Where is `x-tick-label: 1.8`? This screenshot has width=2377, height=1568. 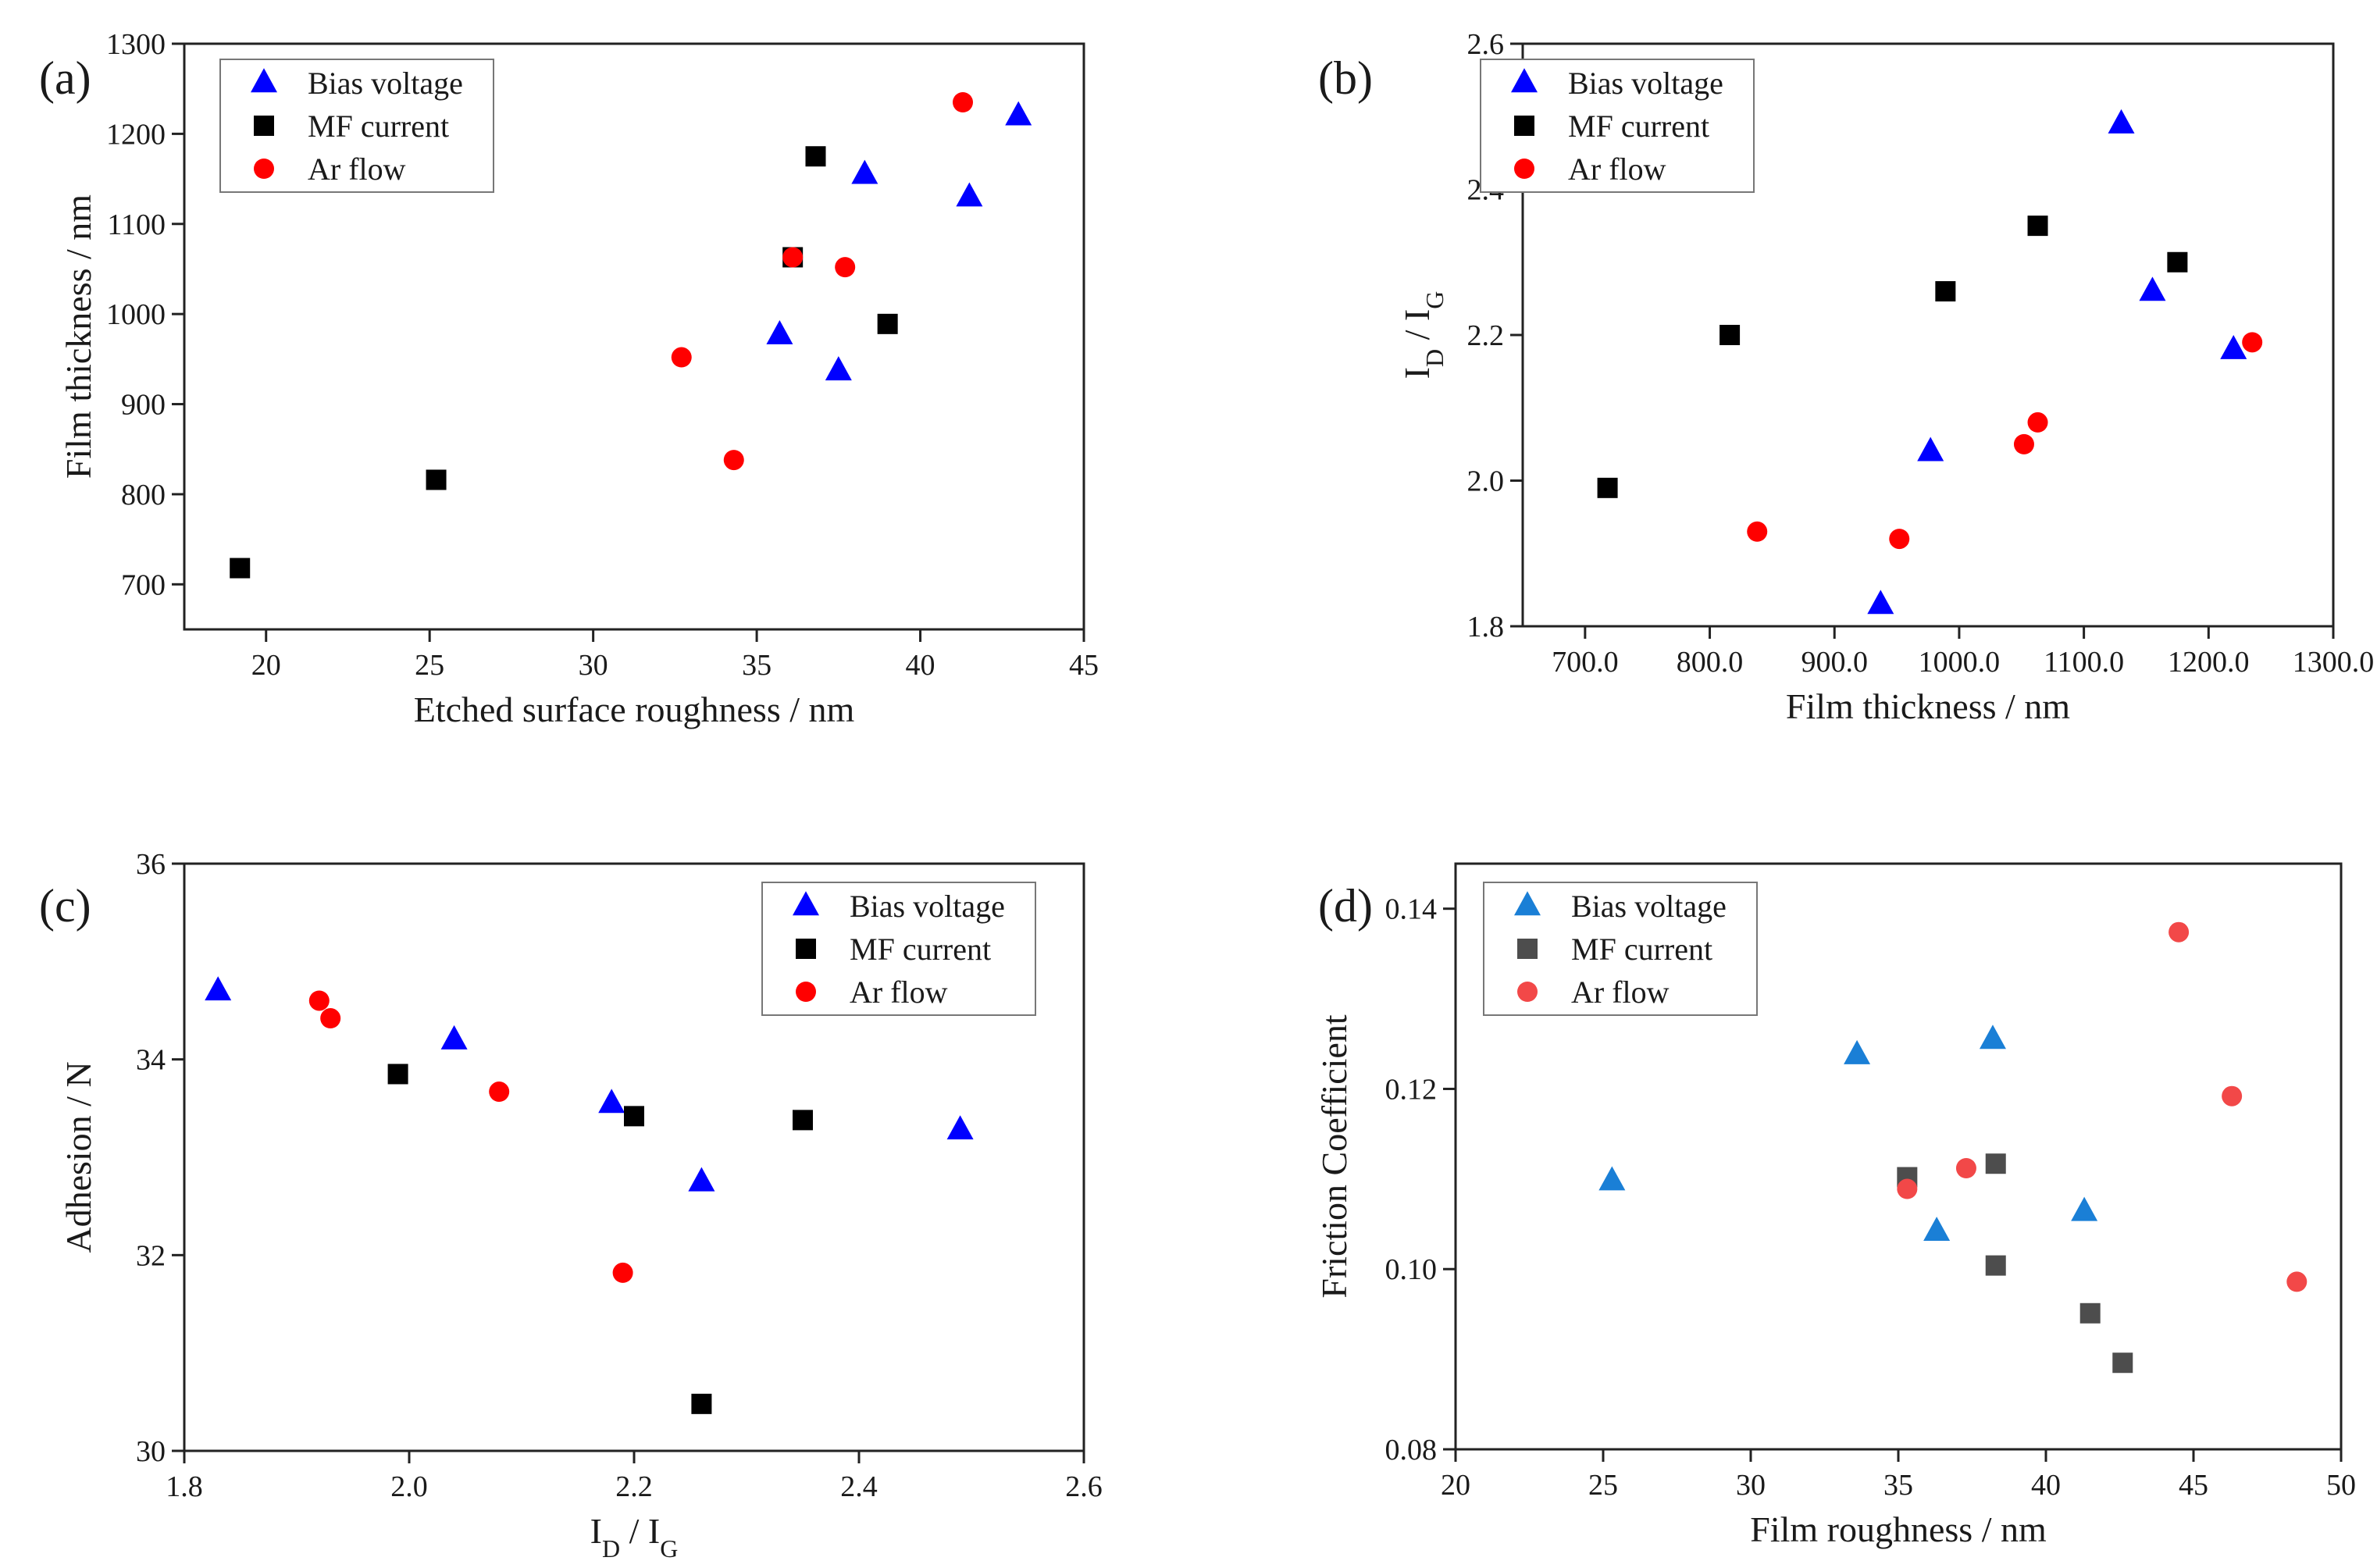 x-tick-label: 1.8 is located at coordinates (184, 1486).